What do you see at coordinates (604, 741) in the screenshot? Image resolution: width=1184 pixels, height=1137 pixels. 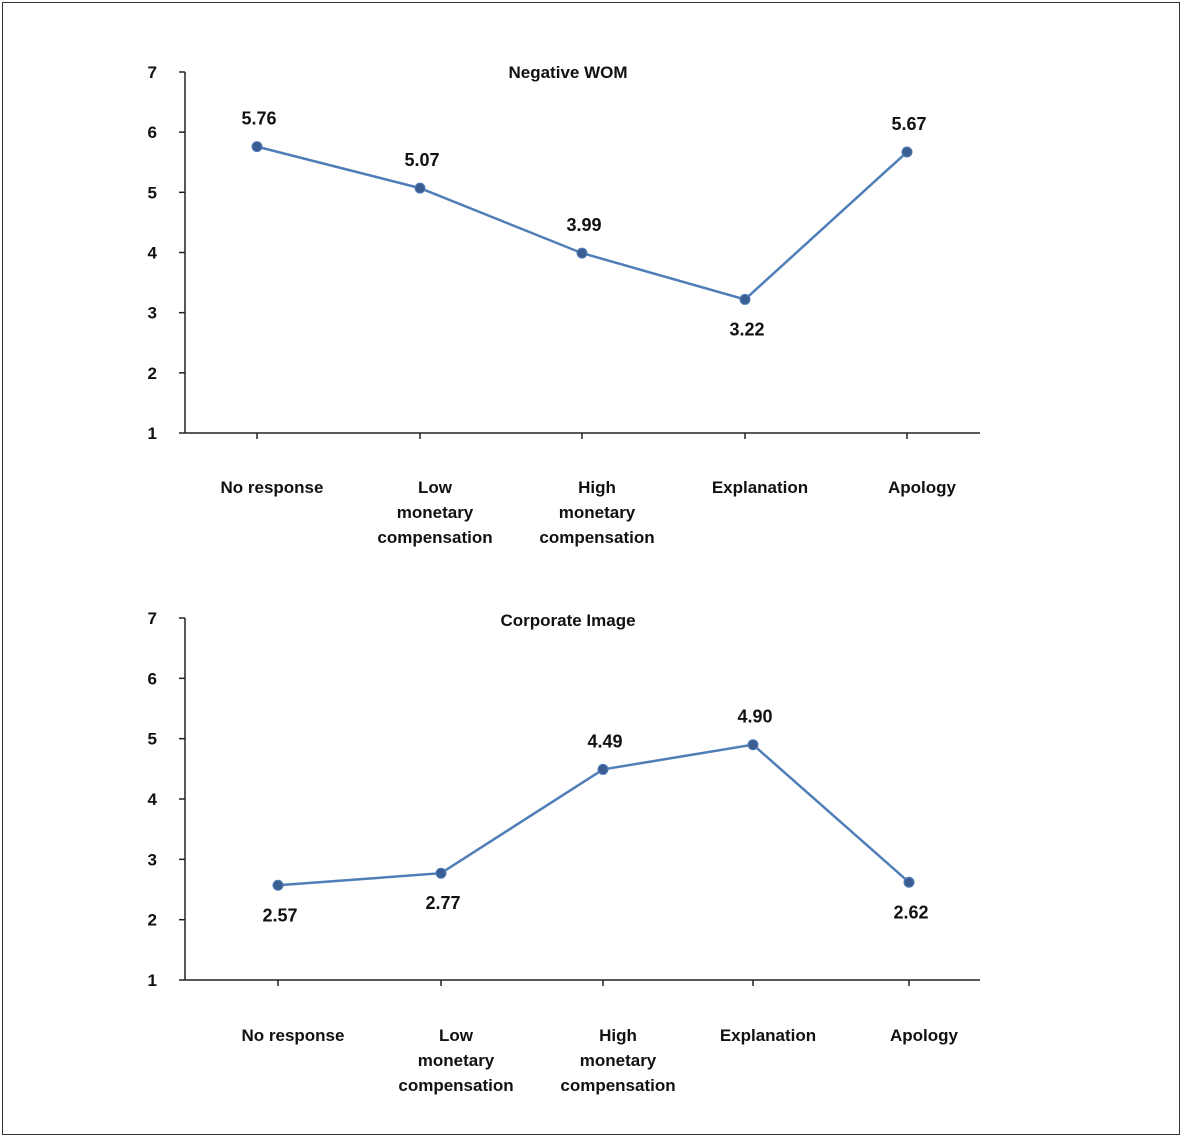 I see `data-label: 4.49` at bounding box center [604, 741].